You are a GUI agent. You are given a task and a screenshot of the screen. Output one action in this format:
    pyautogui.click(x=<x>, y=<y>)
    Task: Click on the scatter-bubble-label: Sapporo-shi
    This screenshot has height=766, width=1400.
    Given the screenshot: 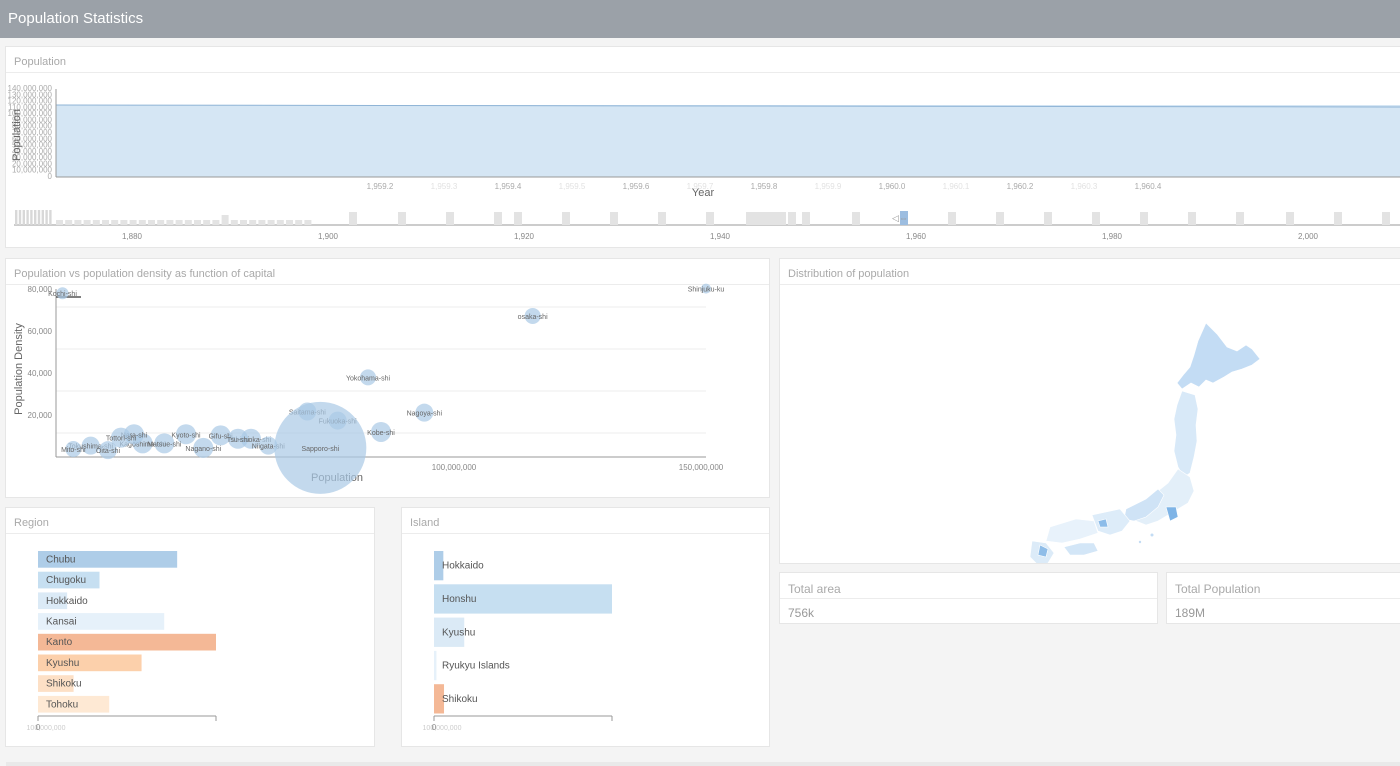 What is the action you would take?
    pyautogui.click(x=320, y=449)
    